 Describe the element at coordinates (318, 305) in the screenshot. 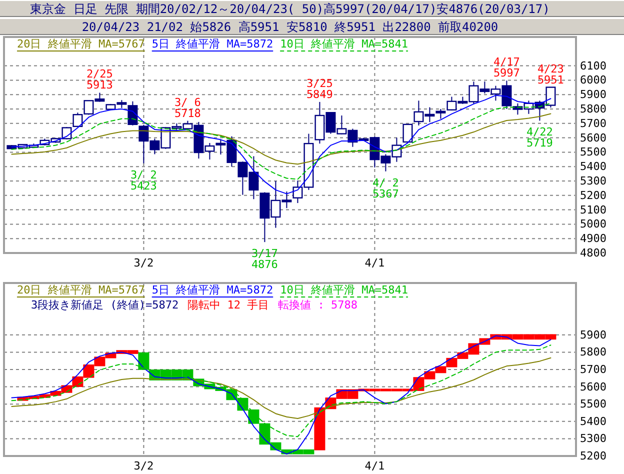

I see `annotation: 転換値 : 5788` at that location.